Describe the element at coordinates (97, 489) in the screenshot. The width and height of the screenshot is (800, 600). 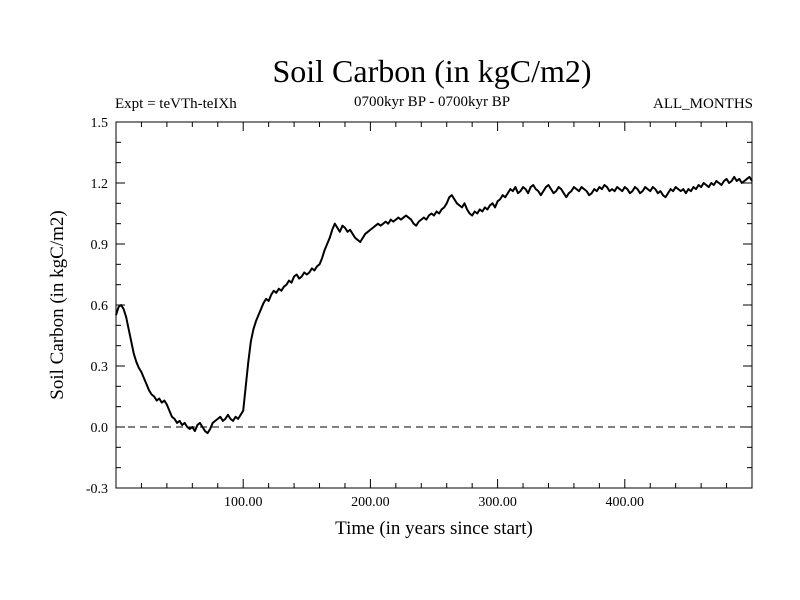
I see `y-tick-label: -0.3` at that location.